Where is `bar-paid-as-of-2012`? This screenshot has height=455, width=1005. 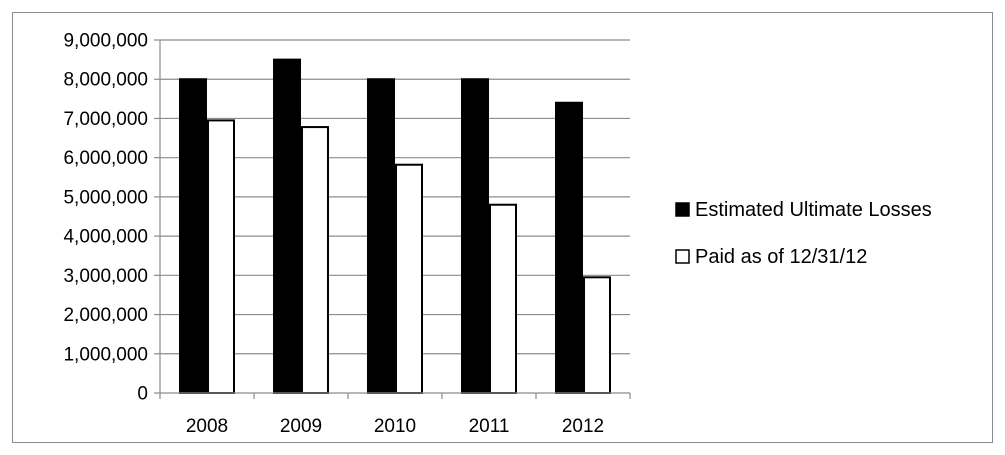
bar-paid-as-of-2012 is located at coordinates (597, 335).